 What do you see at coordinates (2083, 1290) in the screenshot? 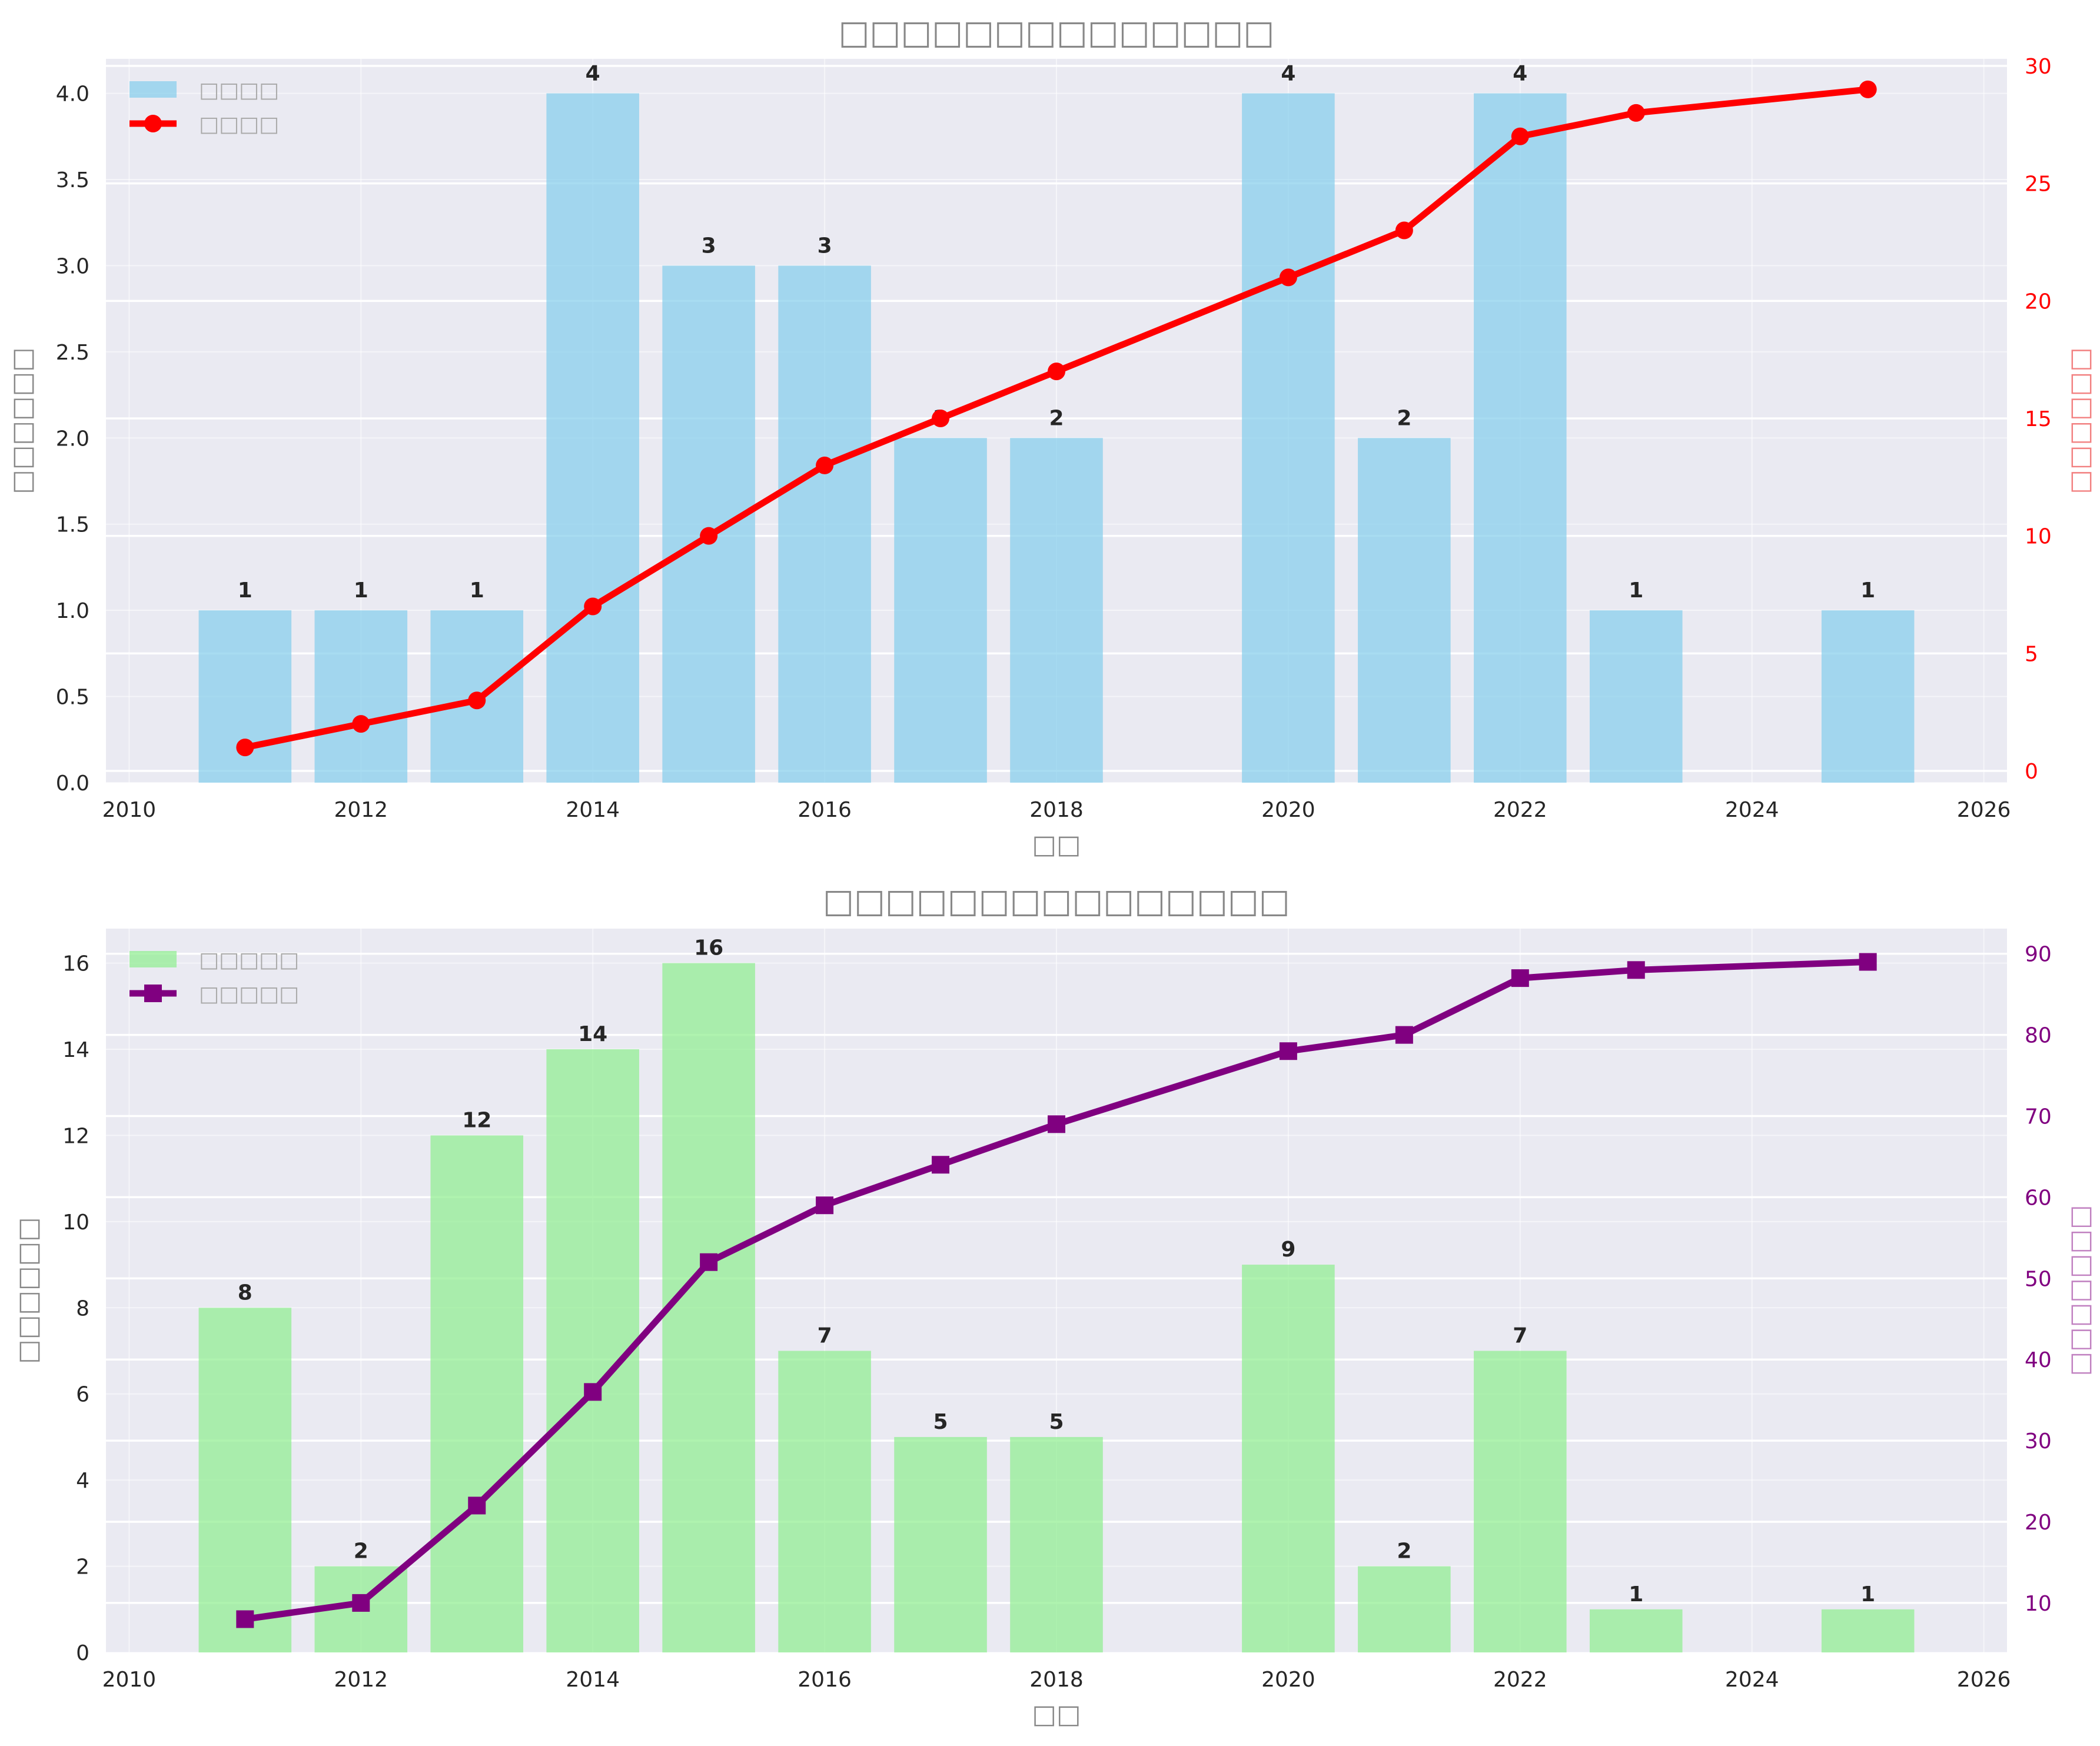
I see `y2-axis-label: □□□□□□□` at bounding box center [2083, 1290].